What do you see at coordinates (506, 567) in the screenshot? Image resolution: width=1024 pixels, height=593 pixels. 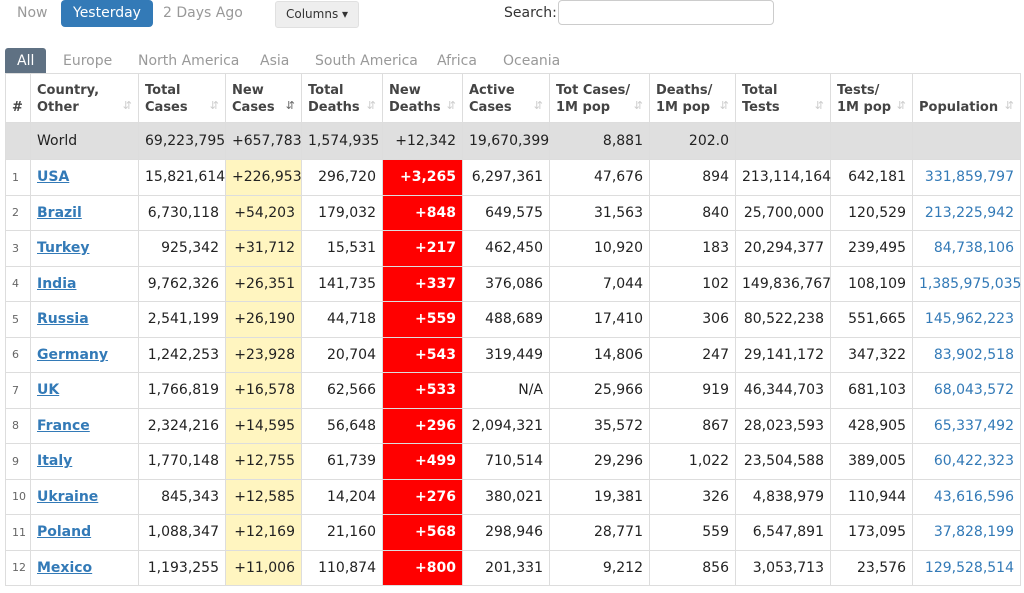 I see `cell-active-cases: 201,331` at bounding box center [506, 567].